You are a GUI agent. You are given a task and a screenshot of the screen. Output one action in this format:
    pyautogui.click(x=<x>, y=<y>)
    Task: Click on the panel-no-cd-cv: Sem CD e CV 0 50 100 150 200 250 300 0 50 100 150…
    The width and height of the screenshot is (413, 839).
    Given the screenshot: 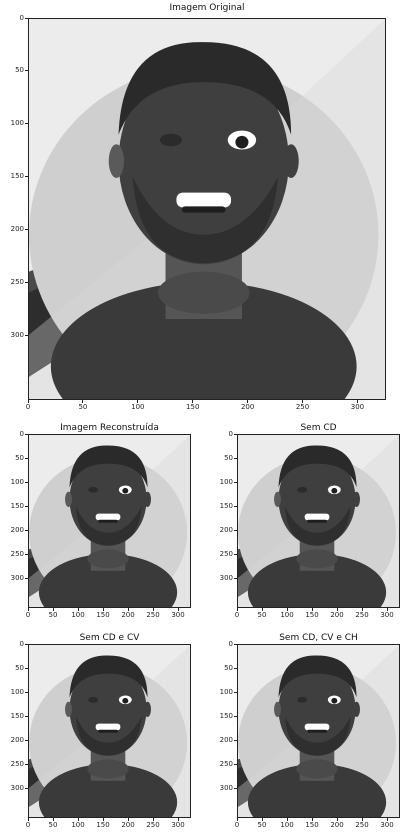 What is the action you would take?
    pyautogui.click(x=103, y=734)
    